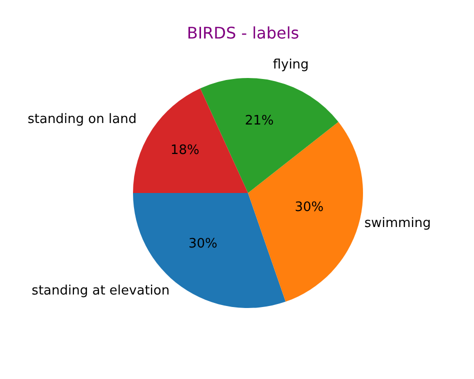 The image size is (474, 379). I want to click on chart-title: BIRDS - labels, so click(243, 33).